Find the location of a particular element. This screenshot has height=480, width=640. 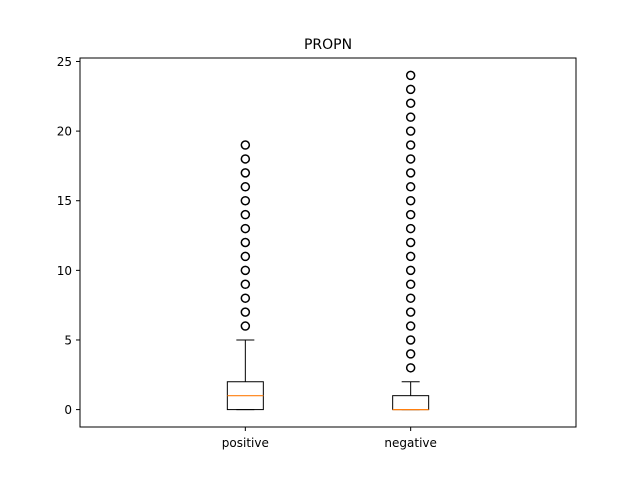

y-tick-label: 15 is located at coordinates (64, 201).